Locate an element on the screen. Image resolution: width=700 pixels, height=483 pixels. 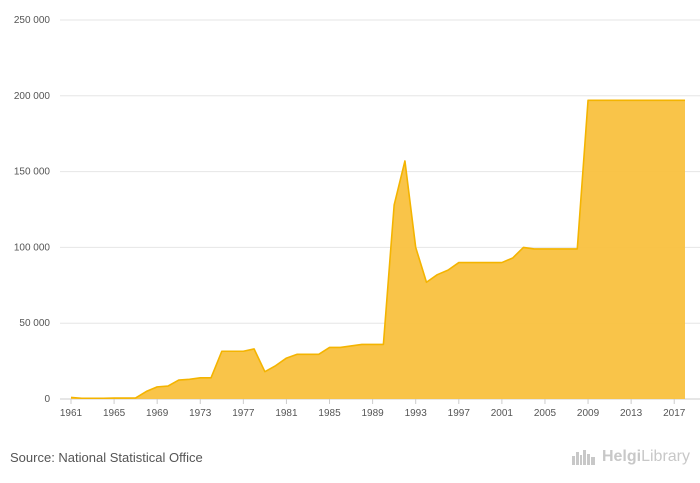
x-tick-label: 1985 is located at coordinates (329, 413).